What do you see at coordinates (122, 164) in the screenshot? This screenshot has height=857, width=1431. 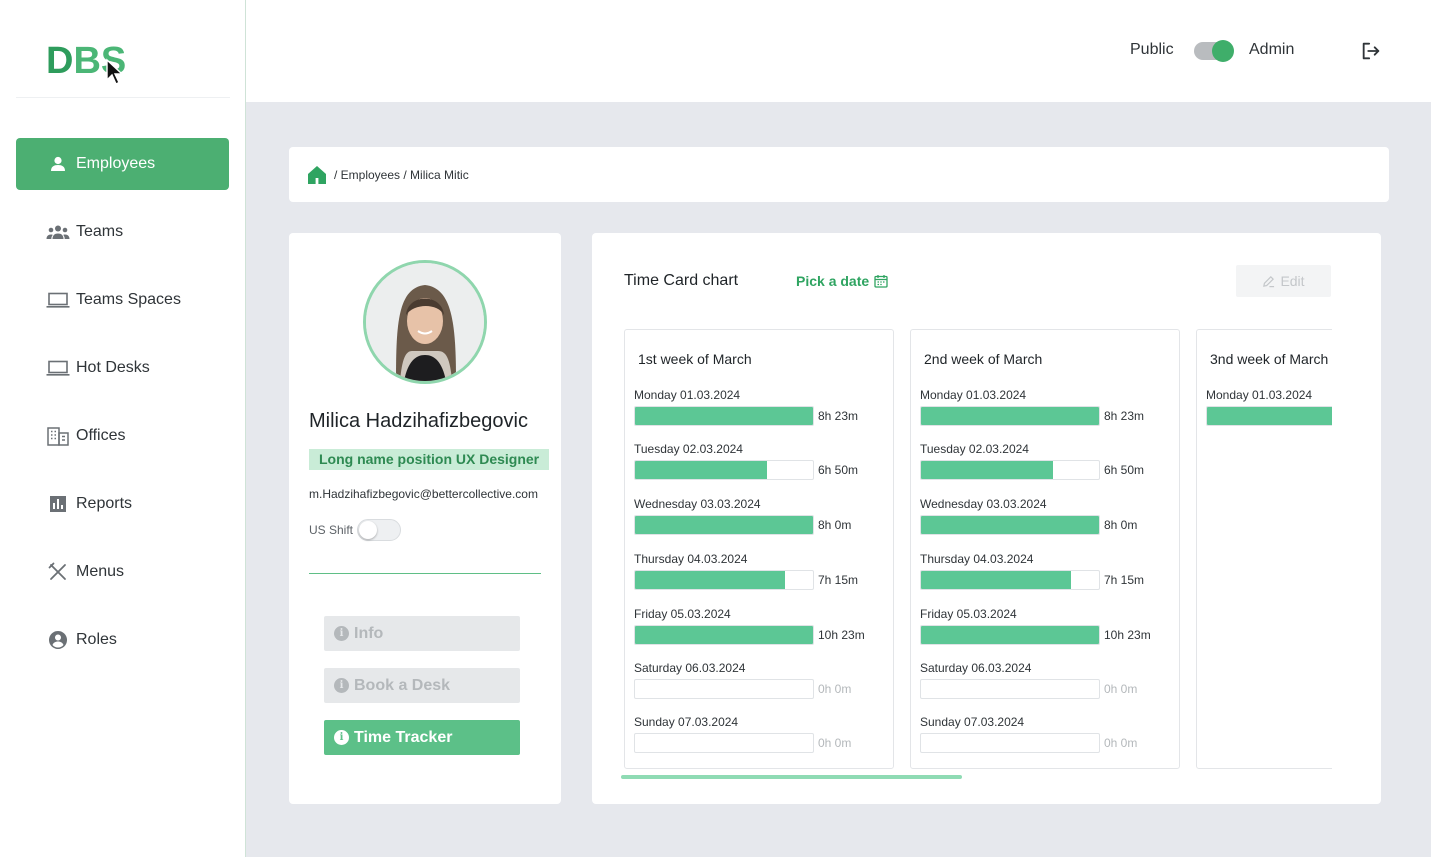 I see `sidebar-item-employees: Employees` at bounding box center [122, 164].